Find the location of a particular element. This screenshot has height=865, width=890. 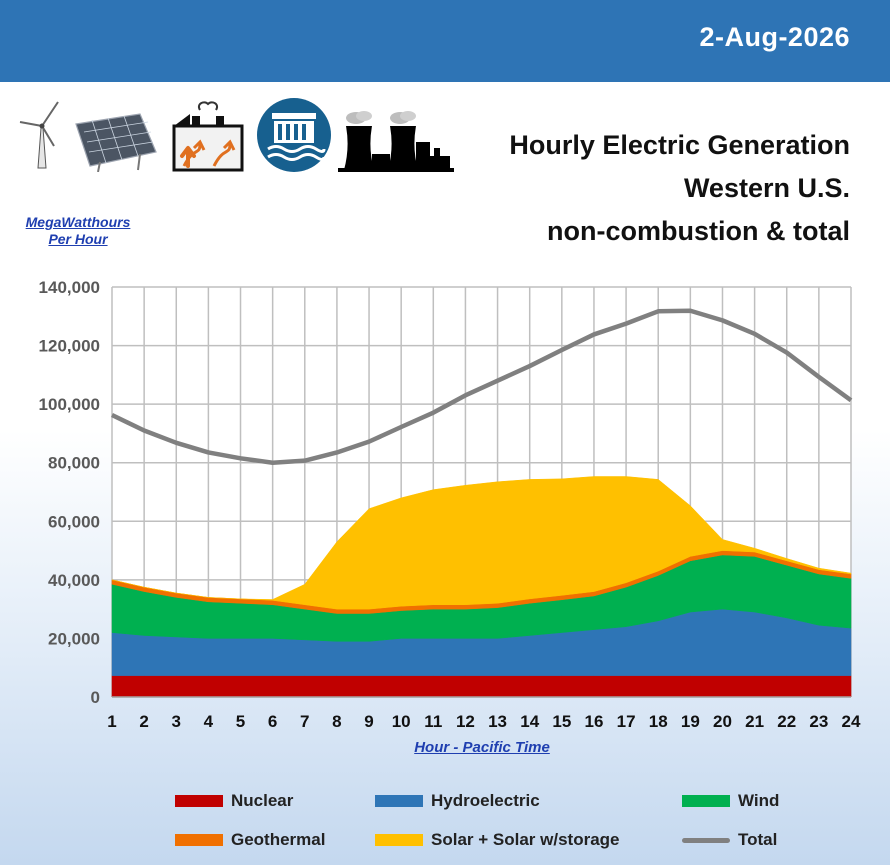

geothermal-plant-icon is located at coordinates (208, 136).